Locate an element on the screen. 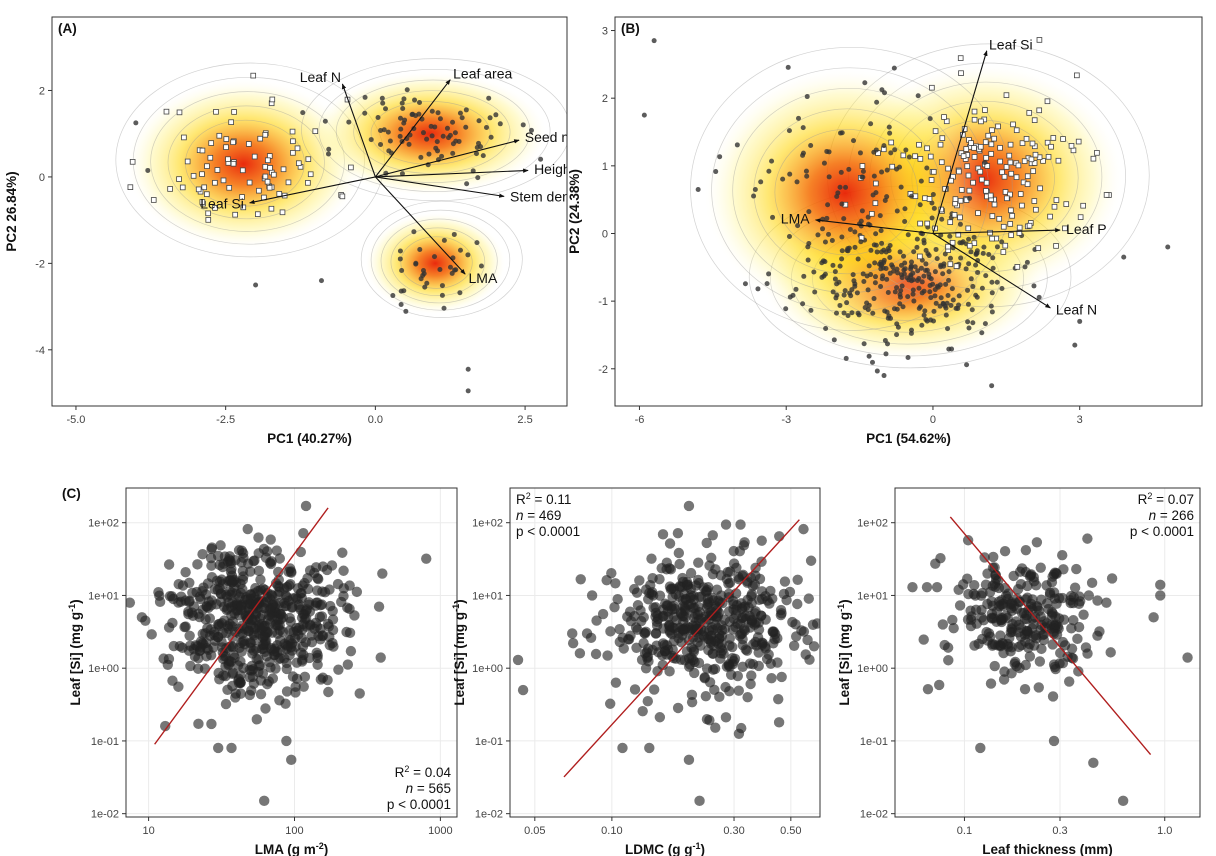 Image resolution: width=1216 pixels, height=856 pixels. vector-label: Height is located at coordinates (554, 169).